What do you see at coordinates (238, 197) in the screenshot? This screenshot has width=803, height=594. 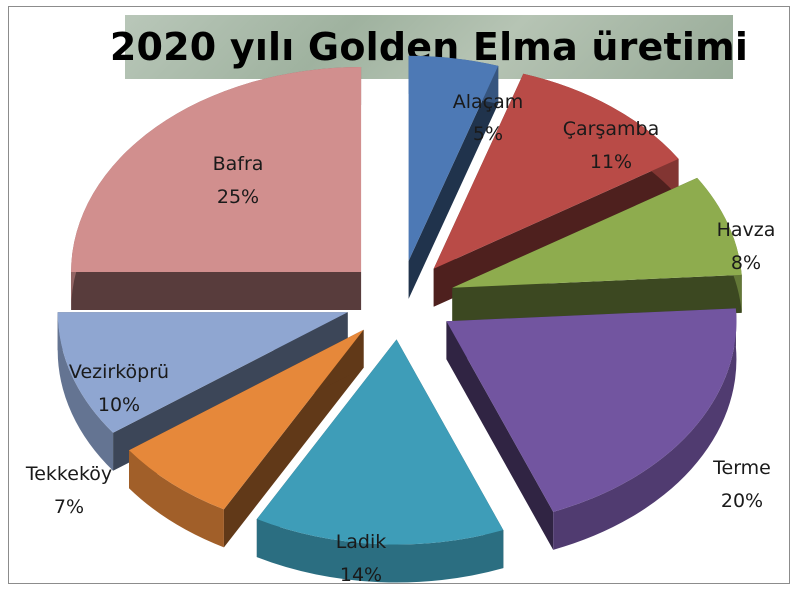 I see `data-label-bafra-percent: 25%` at bounding box center [238, 197].